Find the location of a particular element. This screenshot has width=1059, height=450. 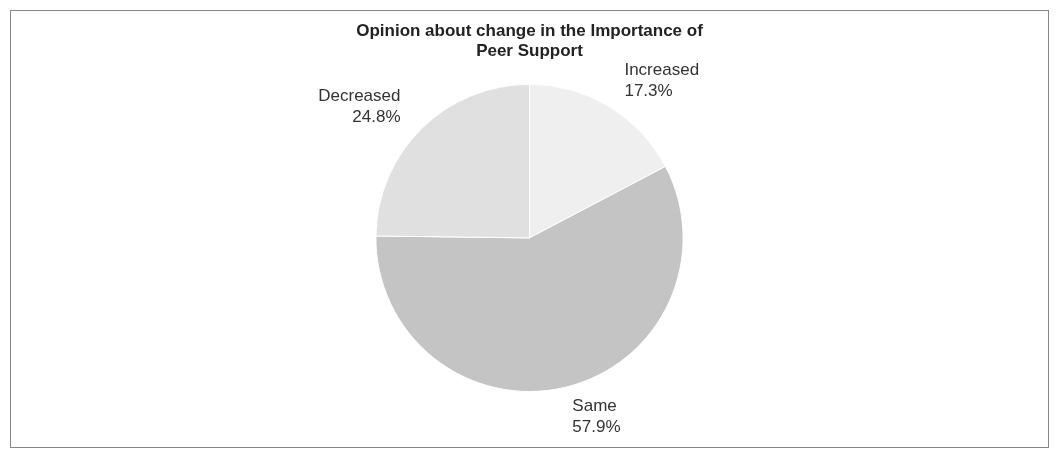

slice-label: Same is located at coordinates (594, 405).